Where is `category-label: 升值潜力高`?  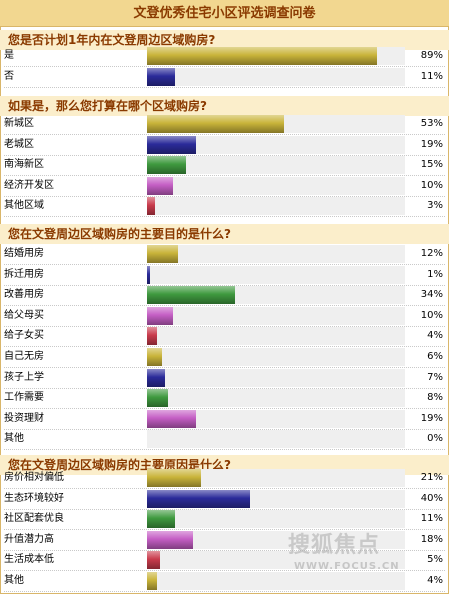 category-label: 升值潜力高 is located at coordinates (29, 539).